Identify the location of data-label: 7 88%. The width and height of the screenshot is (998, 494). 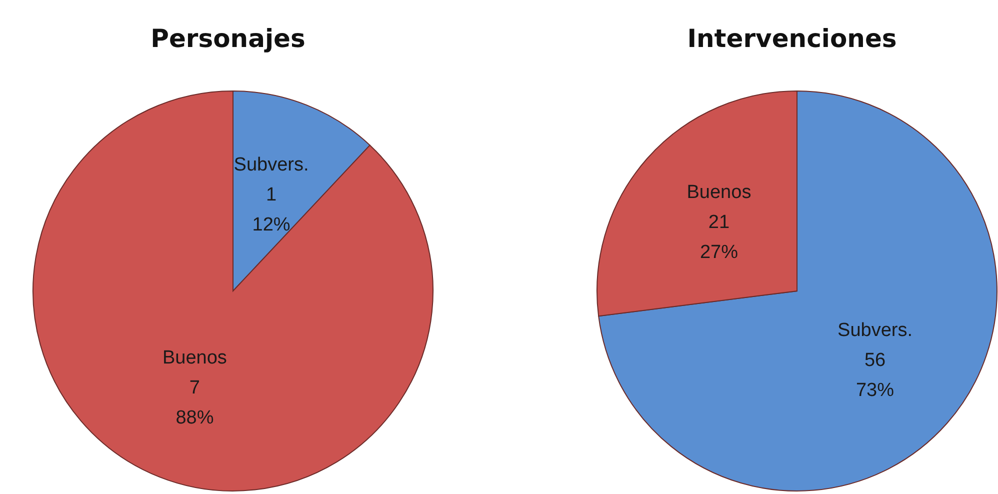
(195, 402).